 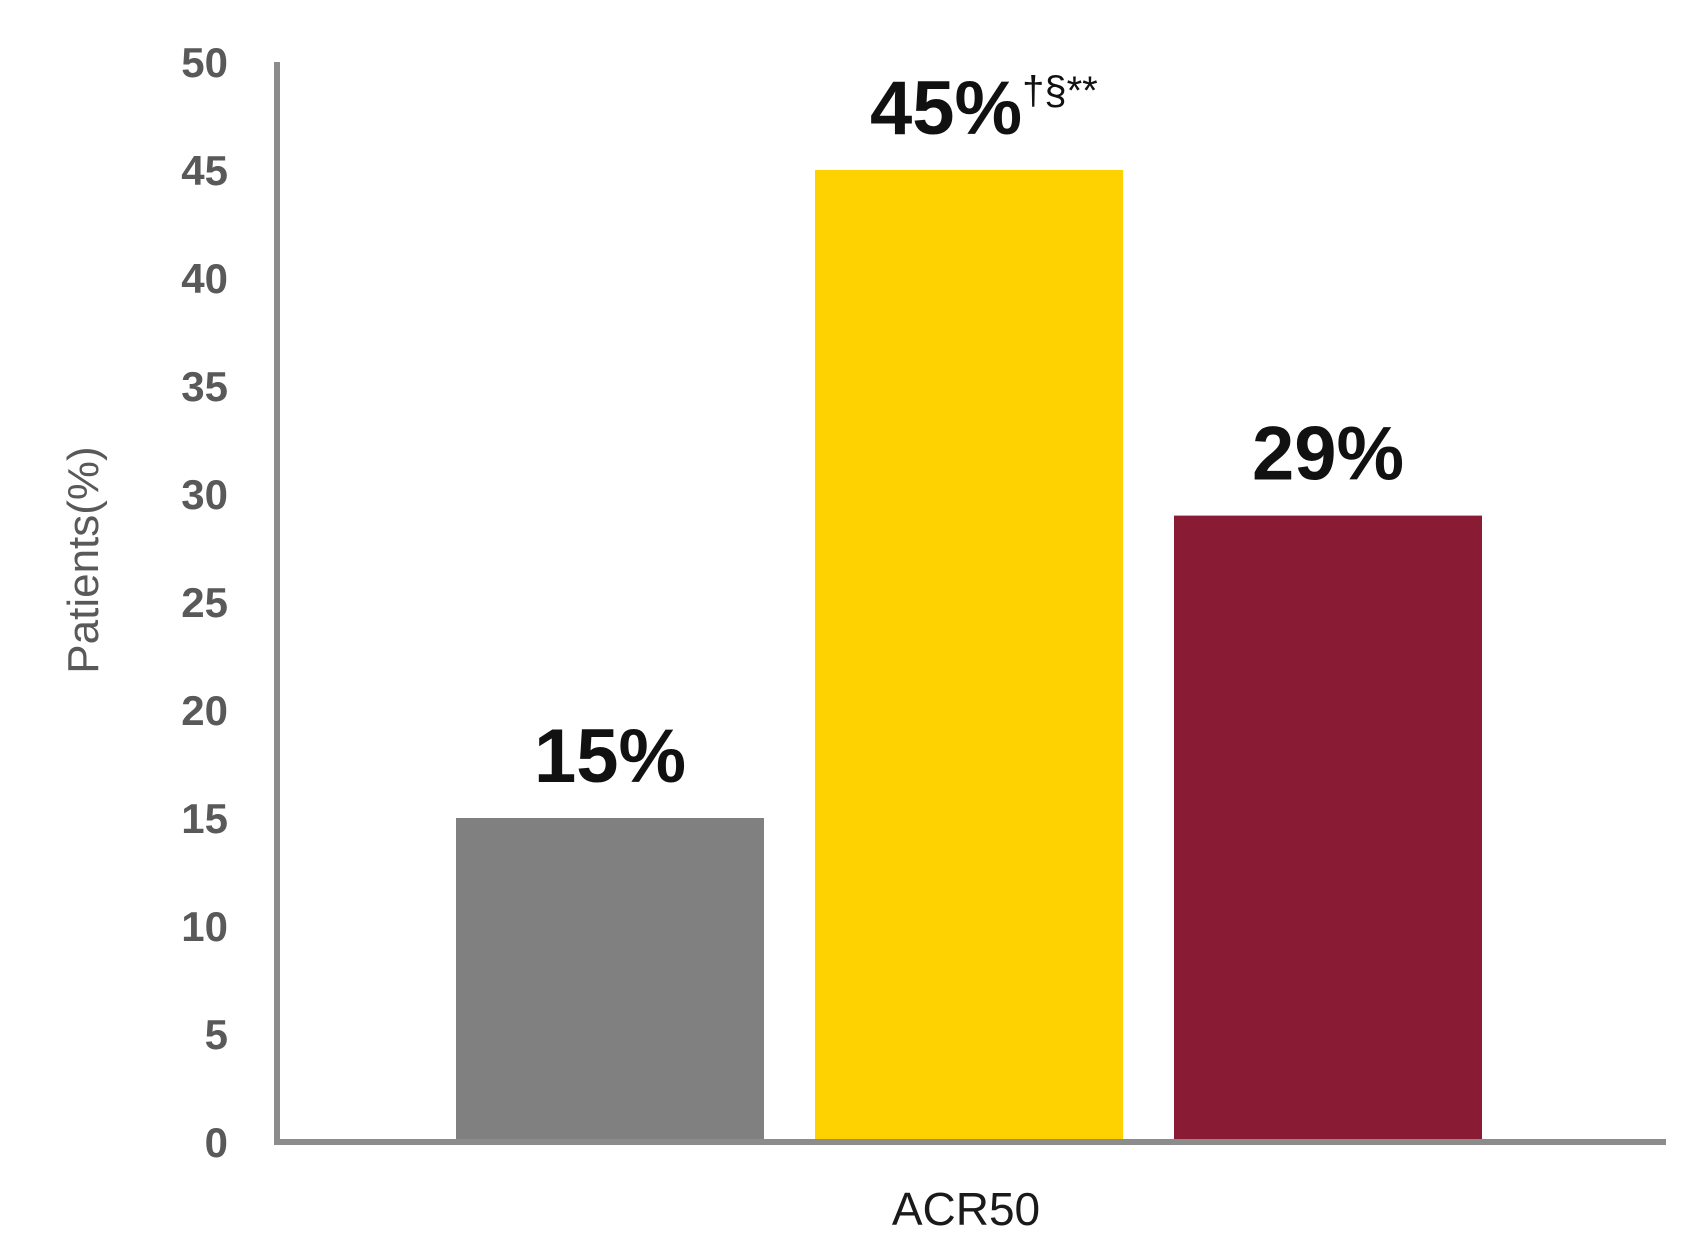 What do you see at coordinates (984, 108) in the screenshot?
I see `data-label-2: 45%†§**` at bounding box center [984, 108].